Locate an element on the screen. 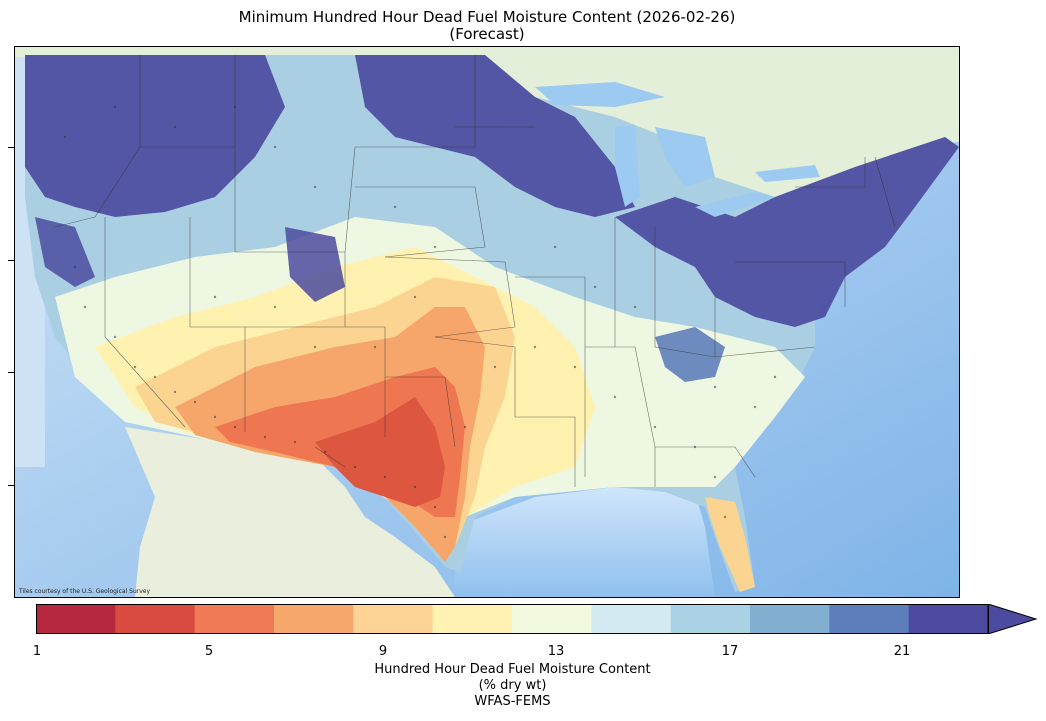 The image size is (1046, 721). colorbar-tick-9: 9 is located at coordinates (383, 651).